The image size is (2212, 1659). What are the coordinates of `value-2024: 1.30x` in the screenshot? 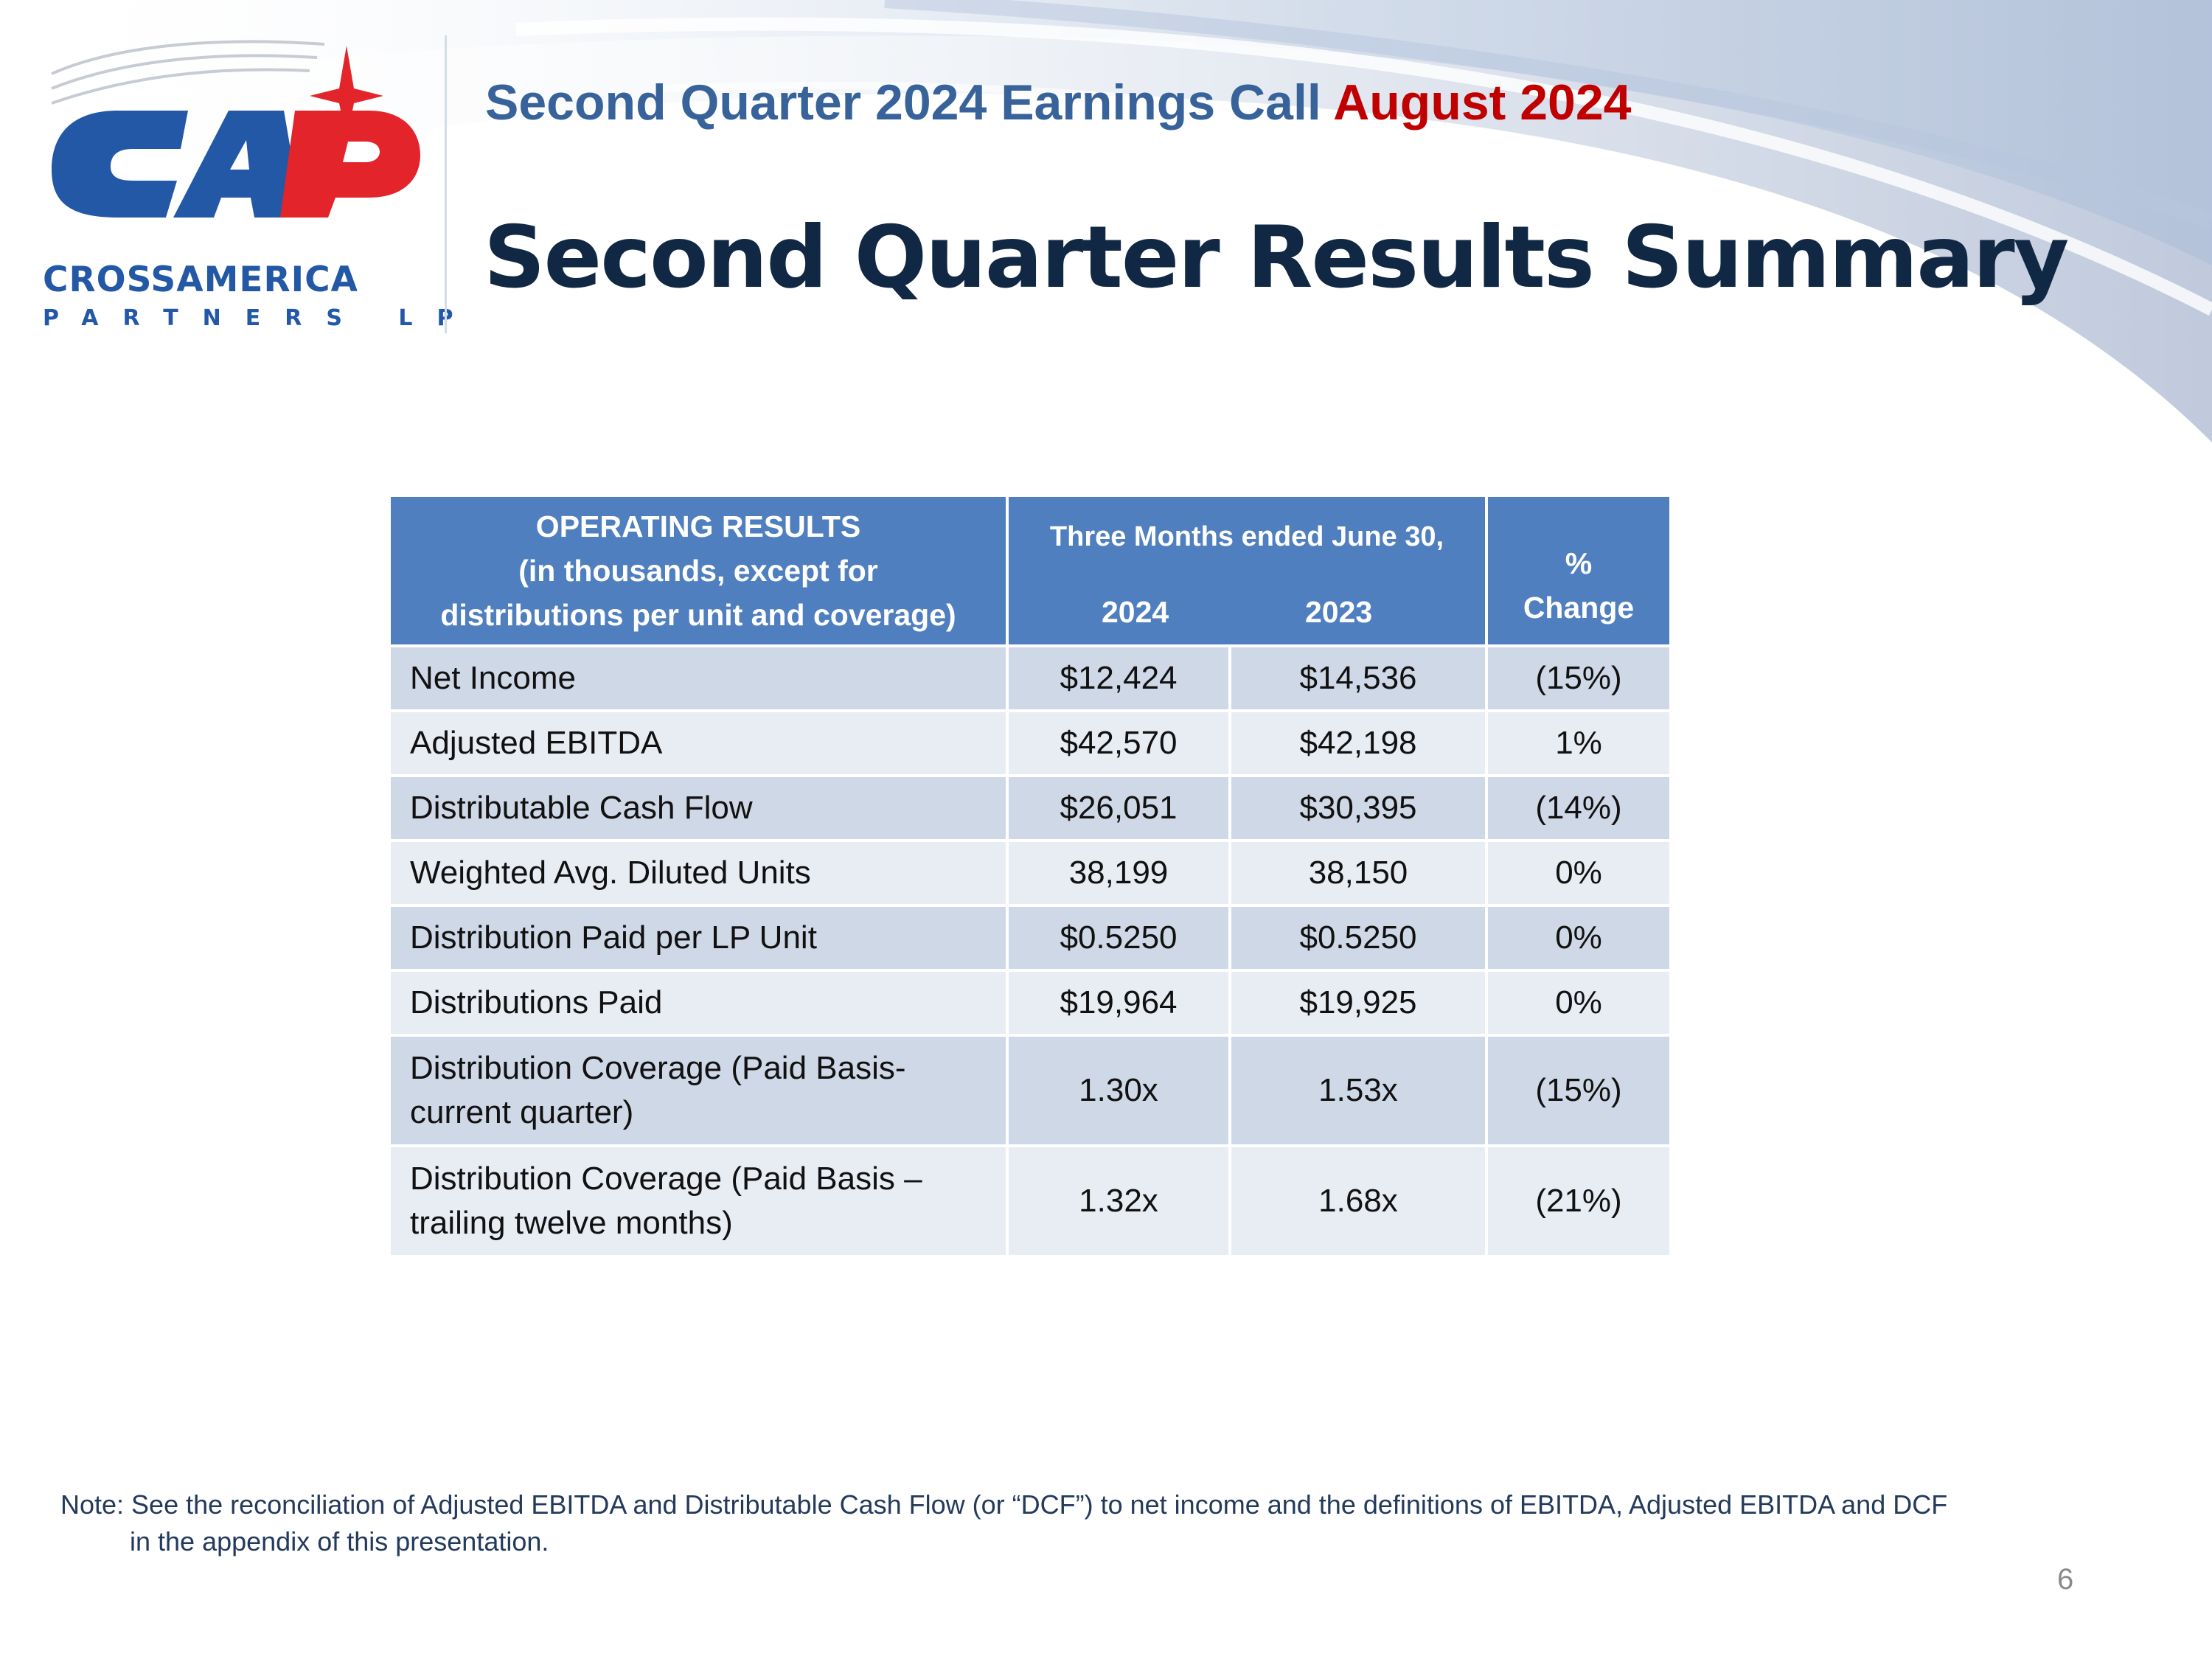 It's located at (1118, 1090).